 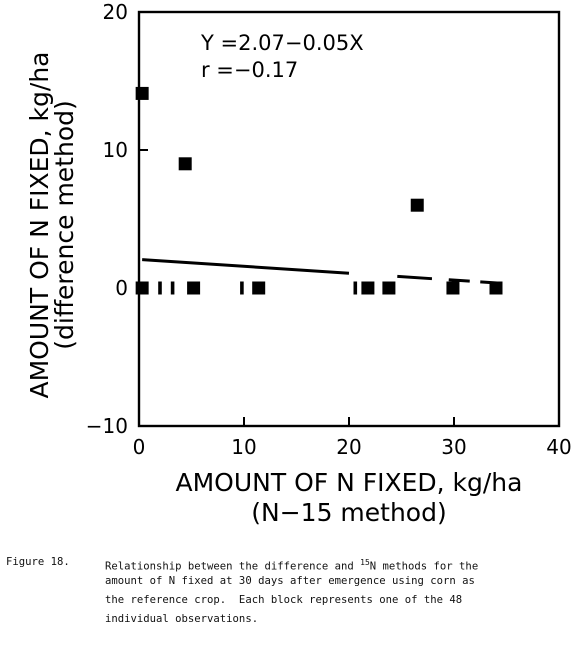 I want to click on x-tick-label: 30, so click(x=453, y=447).